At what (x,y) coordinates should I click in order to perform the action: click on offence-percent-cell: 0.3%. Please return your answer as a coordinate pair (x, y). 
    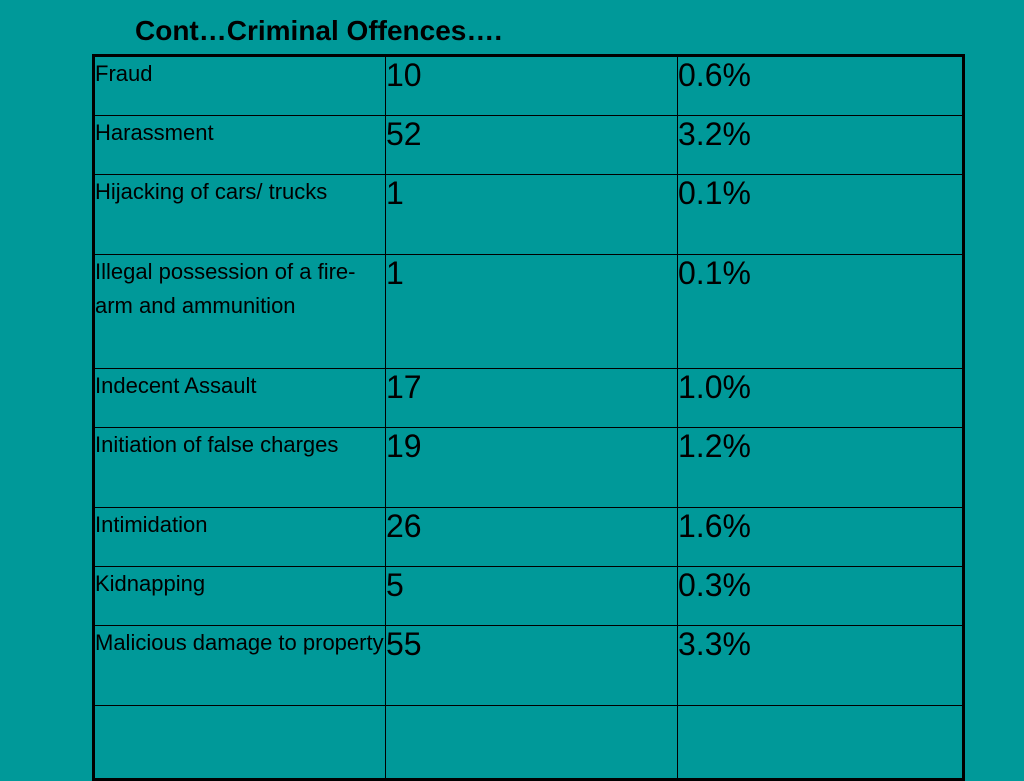
    Looking at the image, I should click on (820, 596).